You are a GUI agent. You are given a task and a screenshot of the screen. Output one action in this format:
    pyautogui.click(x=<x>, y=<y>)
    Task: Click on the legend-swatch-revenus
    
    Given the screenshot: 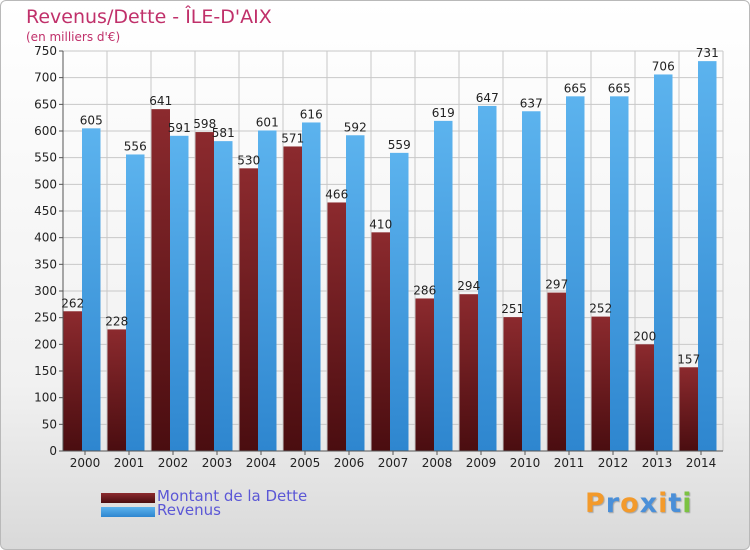 What is the action you would take?
    pyautogui.click(x=128, y=512)
    